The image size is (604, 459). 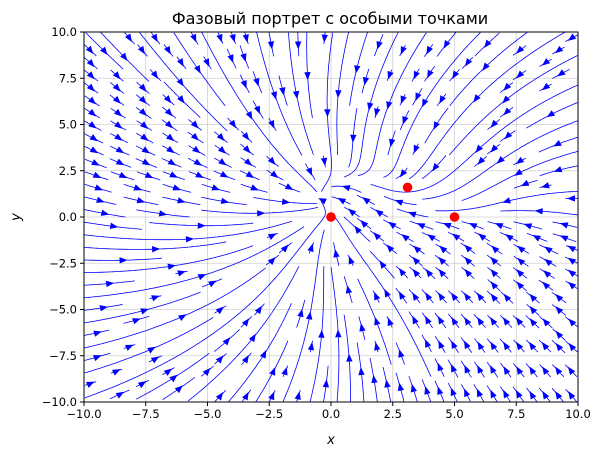 I want to click on y-tick-label: −5.0, so click(x=63, y=310).